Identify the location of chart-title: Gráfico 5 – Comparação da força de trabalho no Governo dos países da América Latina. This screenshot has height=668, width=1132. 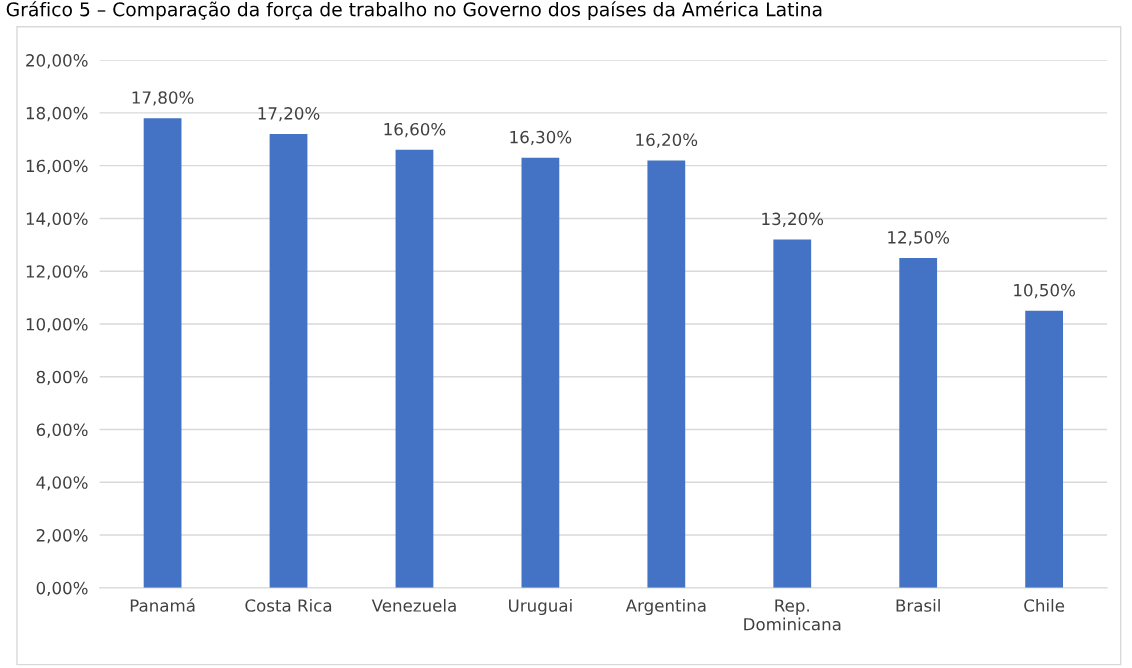
(414, 11).